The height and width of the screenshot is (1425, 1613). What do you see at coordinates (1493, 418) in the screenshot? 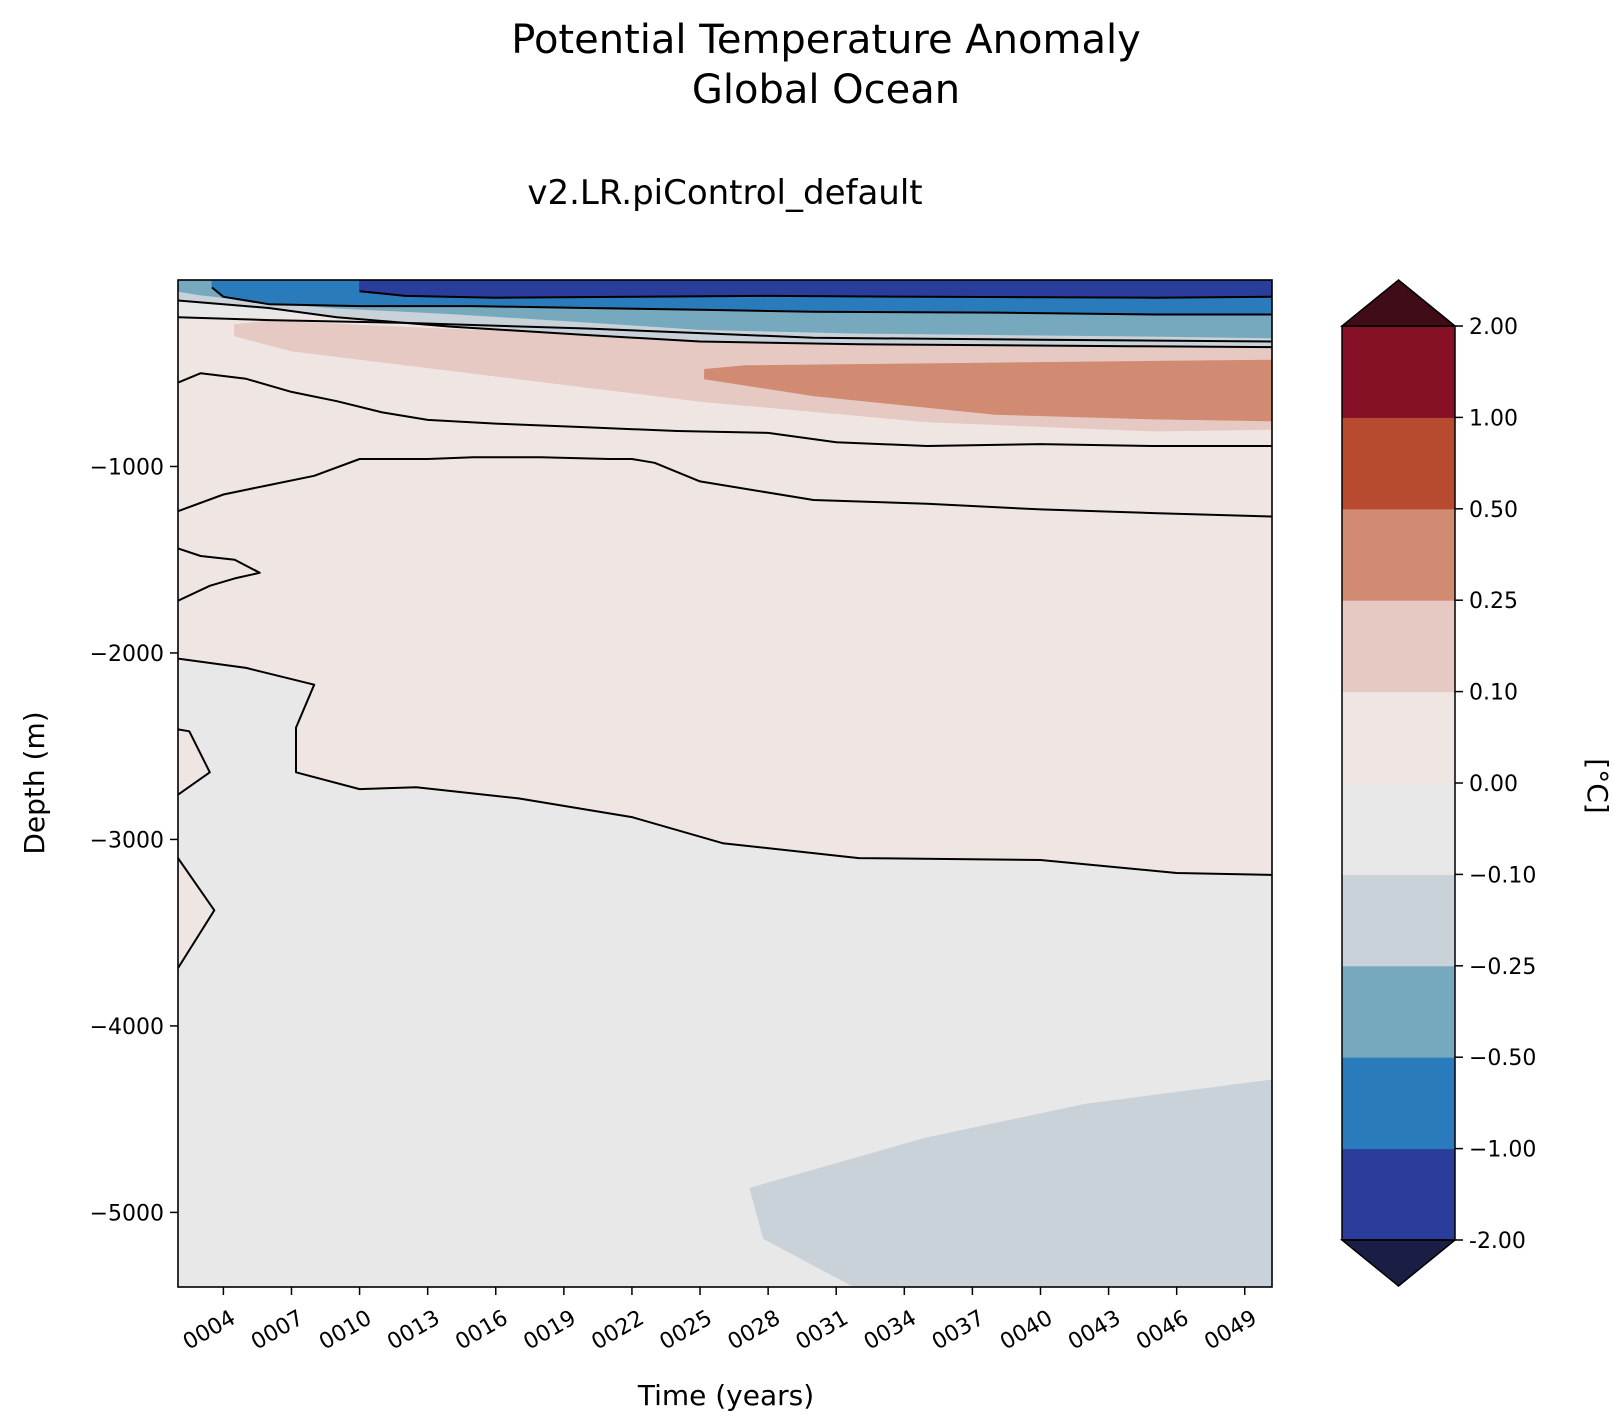
I see `colorbar-tick-label-9: 1.00` at bounding box center [1493, 418].